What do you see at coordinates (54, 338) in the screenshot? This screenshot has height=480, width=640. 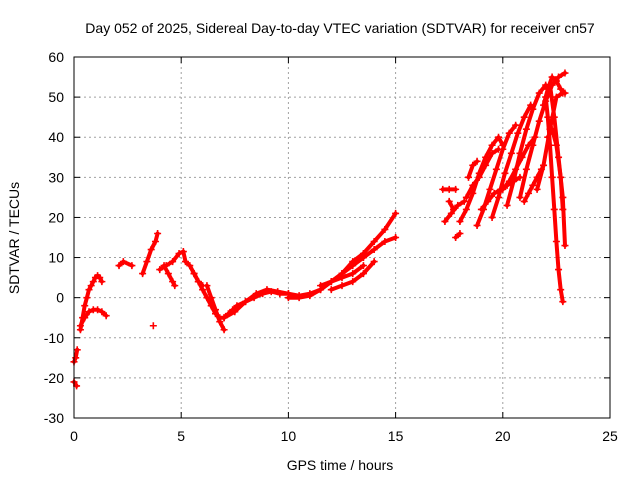 I see `y-tick-label: -10` at bounding box center [54, 338].